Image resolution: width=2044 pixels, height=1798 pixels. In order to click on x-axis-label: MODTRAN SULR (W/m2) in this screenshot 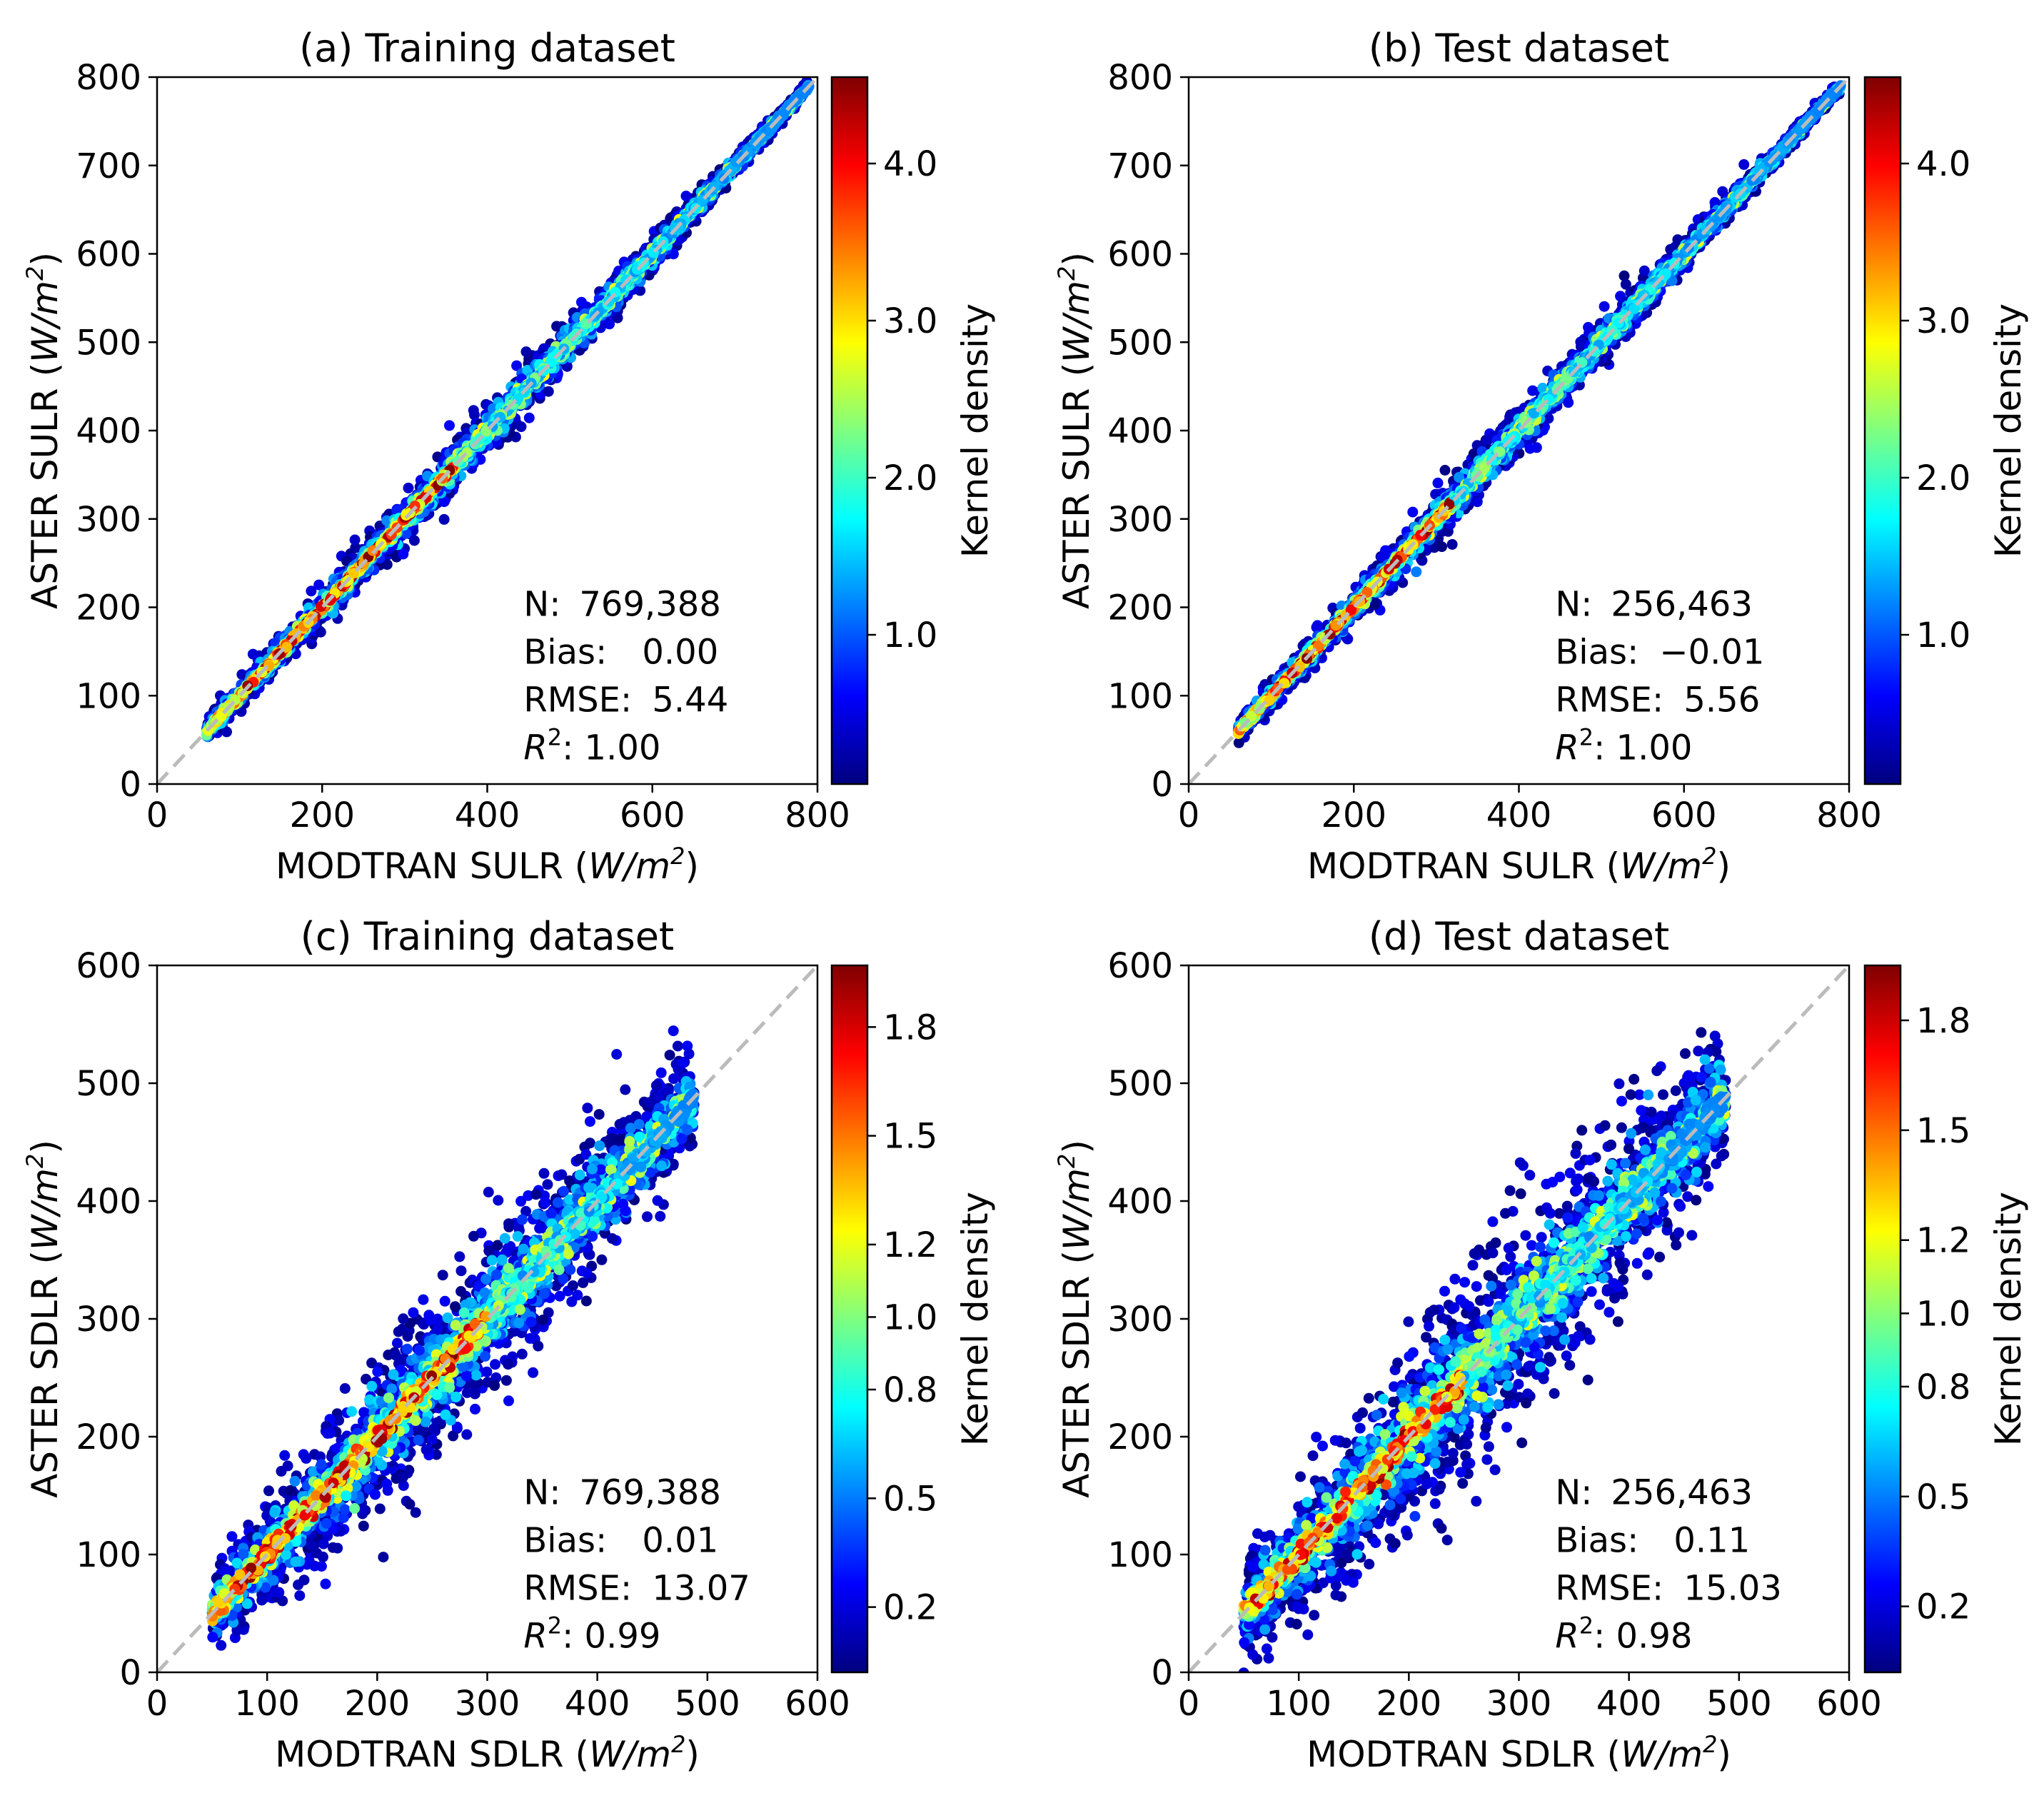, I will do `click(487, 865)`.